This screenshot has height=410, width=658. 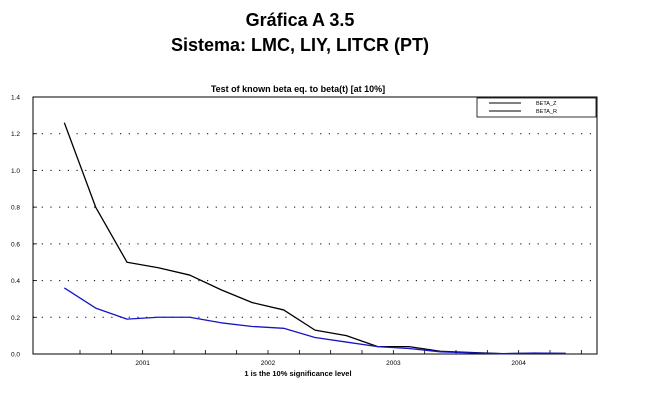 I want to click on y-tick-label: 1.4, so click(x=15, y=98).